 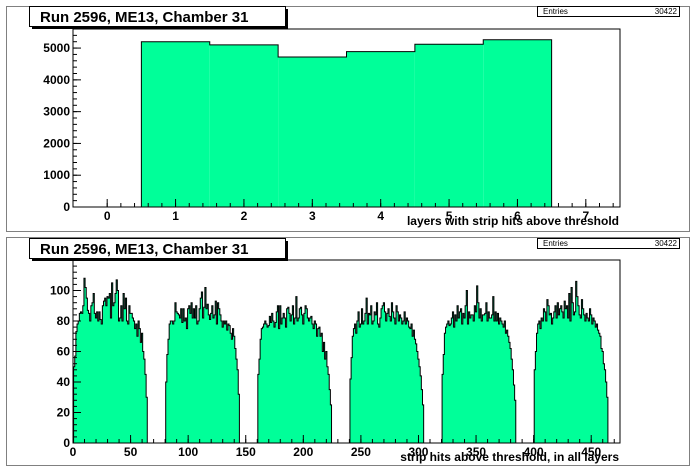 What do you see at coordinates (56, 48) in the screenshot?
I see `y-tick-label: 5000` at bounding box center [56, 48].